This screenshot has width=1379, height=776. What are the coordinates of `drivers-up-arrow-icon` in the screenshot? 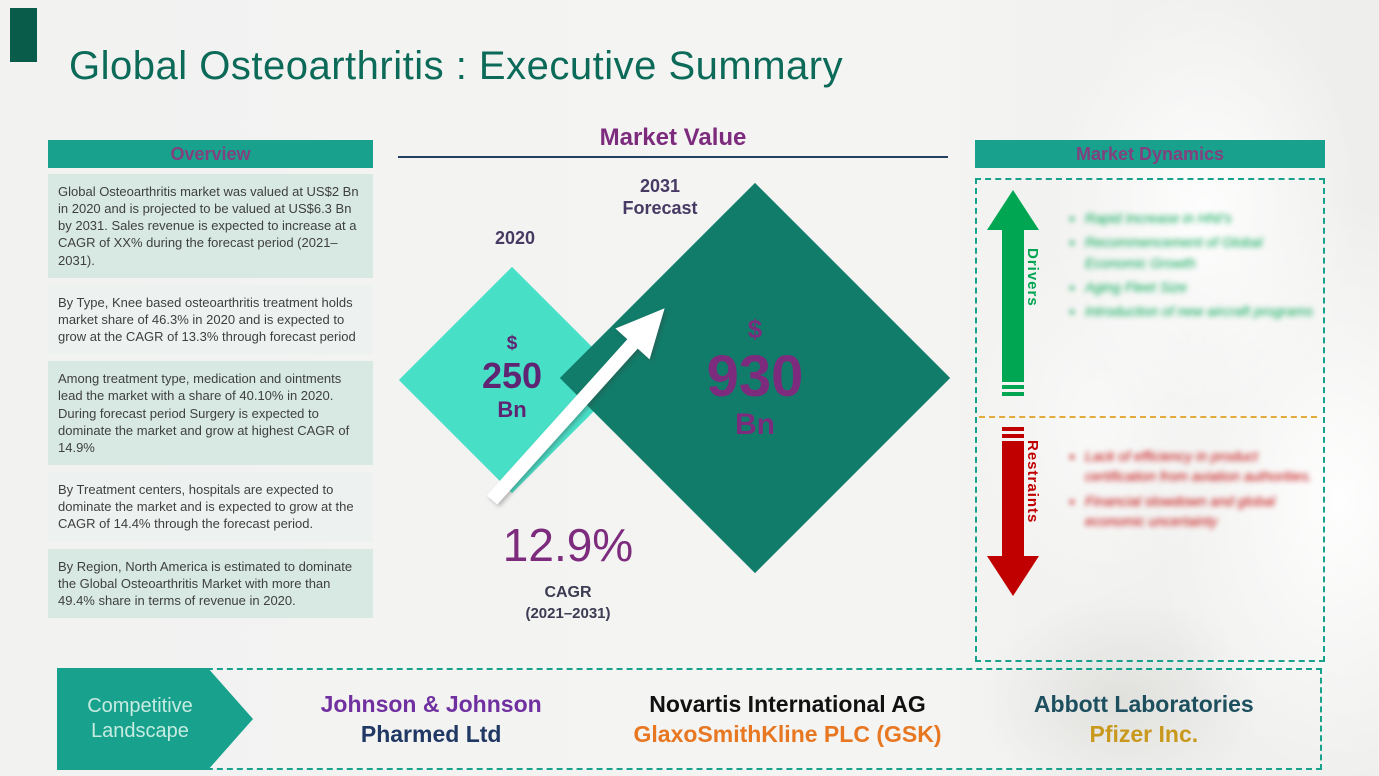 It's located at (1013, 293).